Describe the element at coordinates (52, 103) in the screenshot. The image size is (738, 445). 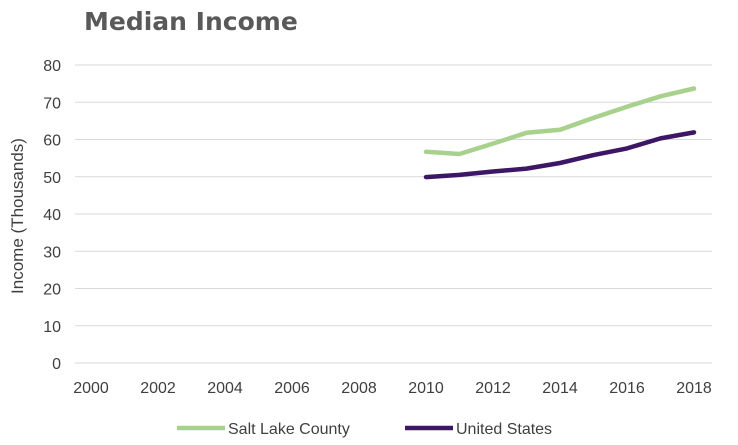
I see `y-tick-label: 70` at that location.